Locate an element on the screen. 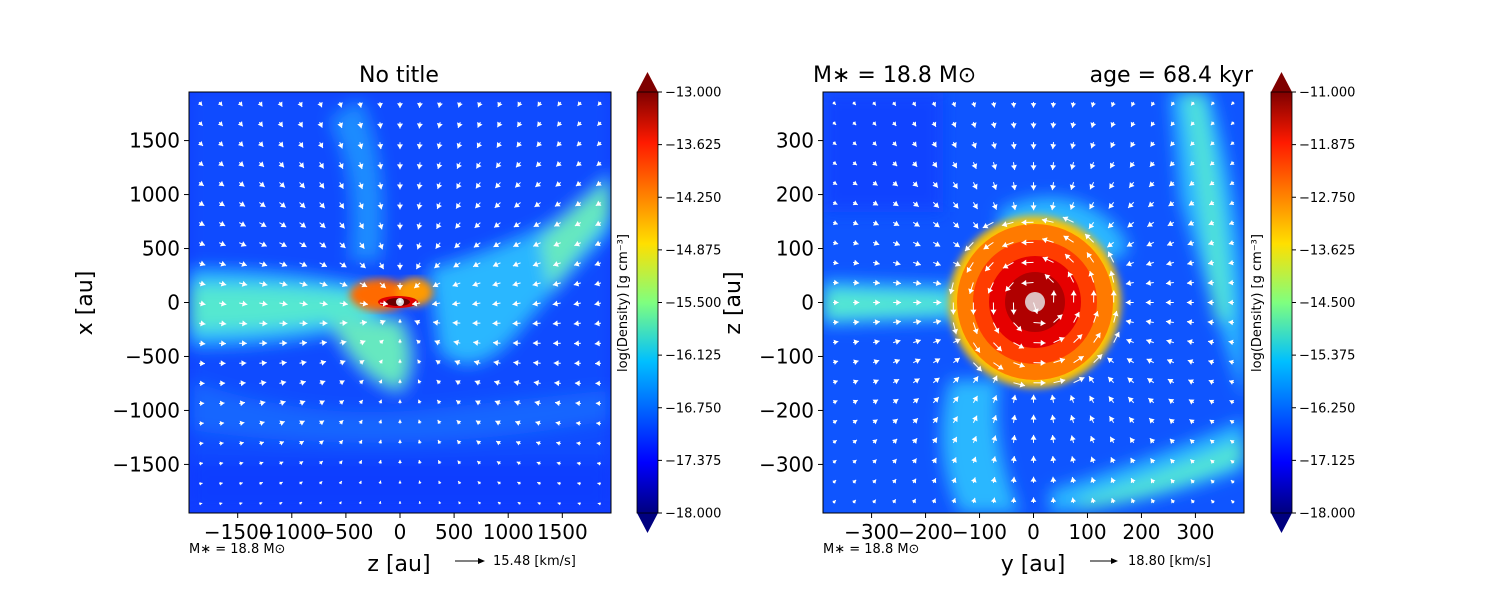  left-colorbar-tick-label: −13.625 is located at coordinates (693, 145).